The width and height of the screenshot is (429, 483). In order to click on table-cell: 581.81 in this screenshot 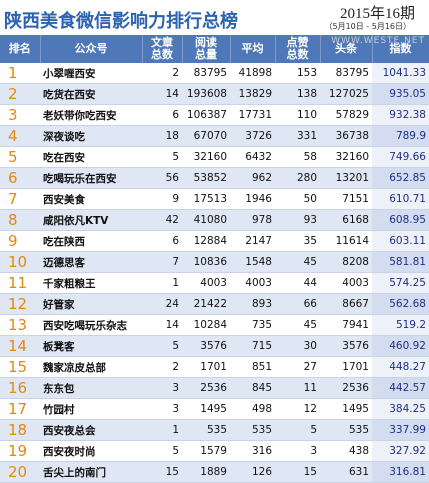, I will do `click(400, 262)`.